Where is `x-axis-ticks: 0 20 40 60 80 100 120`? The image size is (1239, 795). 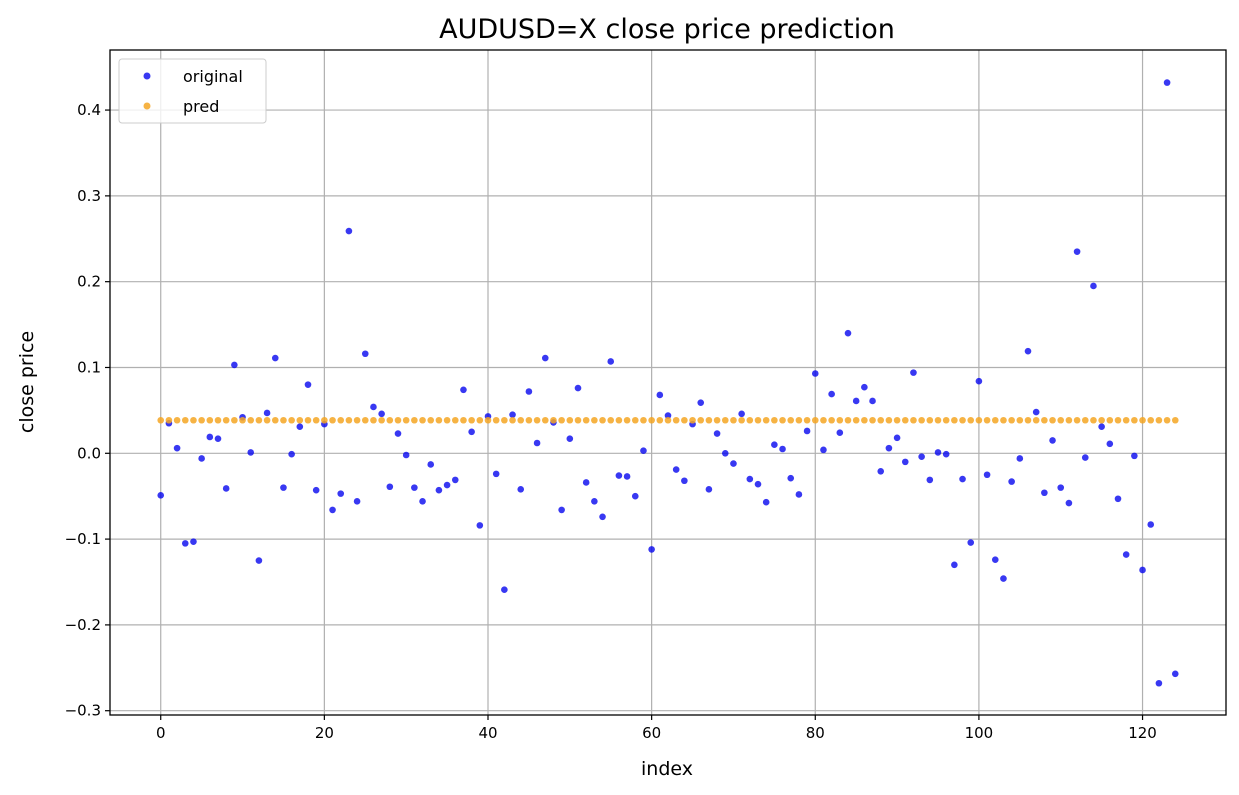 x-axis-ticks: 0 20 40 60 80 100 120 is located at coordinates (656, 728).